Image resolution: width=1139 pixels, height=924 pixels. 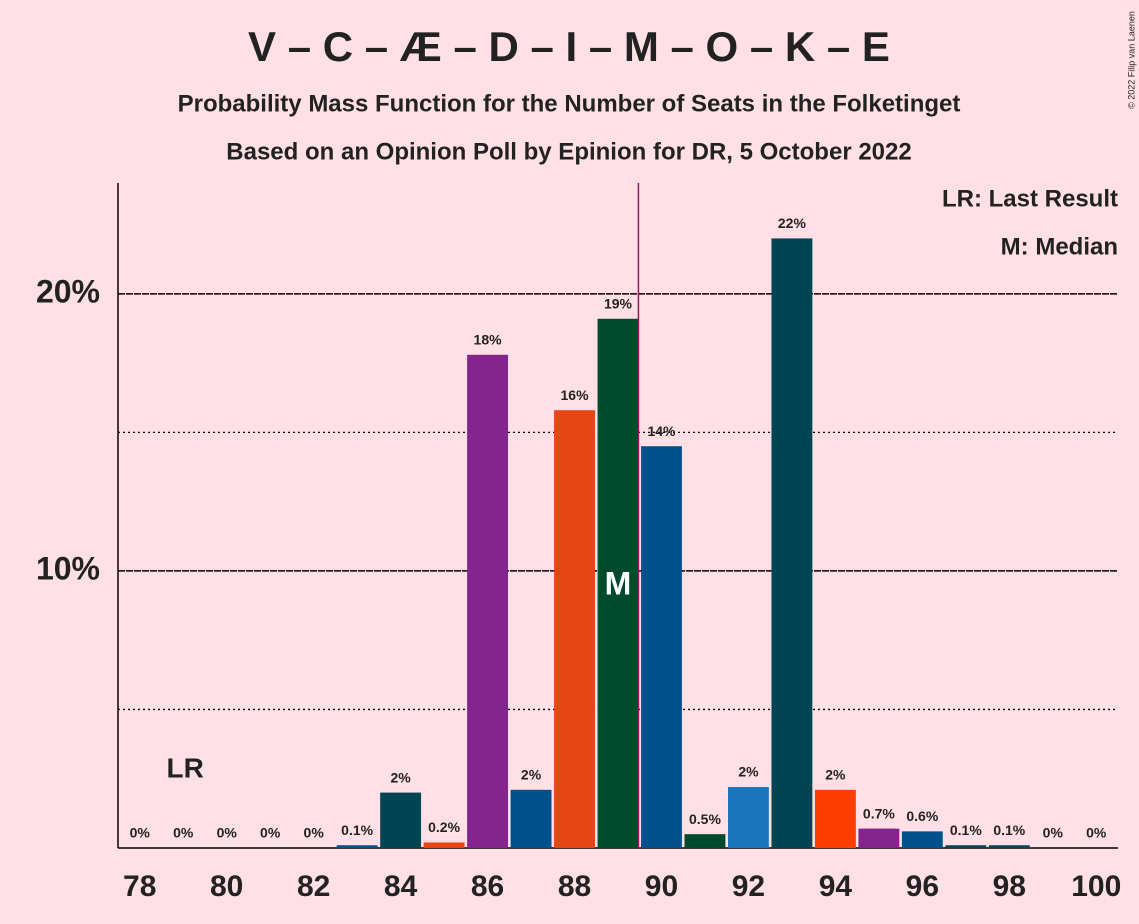 I want to click on value-label: 18%, so click(x=488, y=339).